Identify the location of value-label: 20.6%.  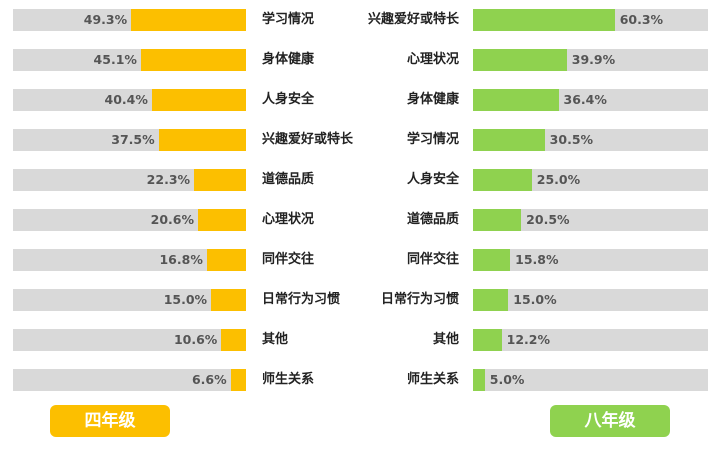
(172, 219).